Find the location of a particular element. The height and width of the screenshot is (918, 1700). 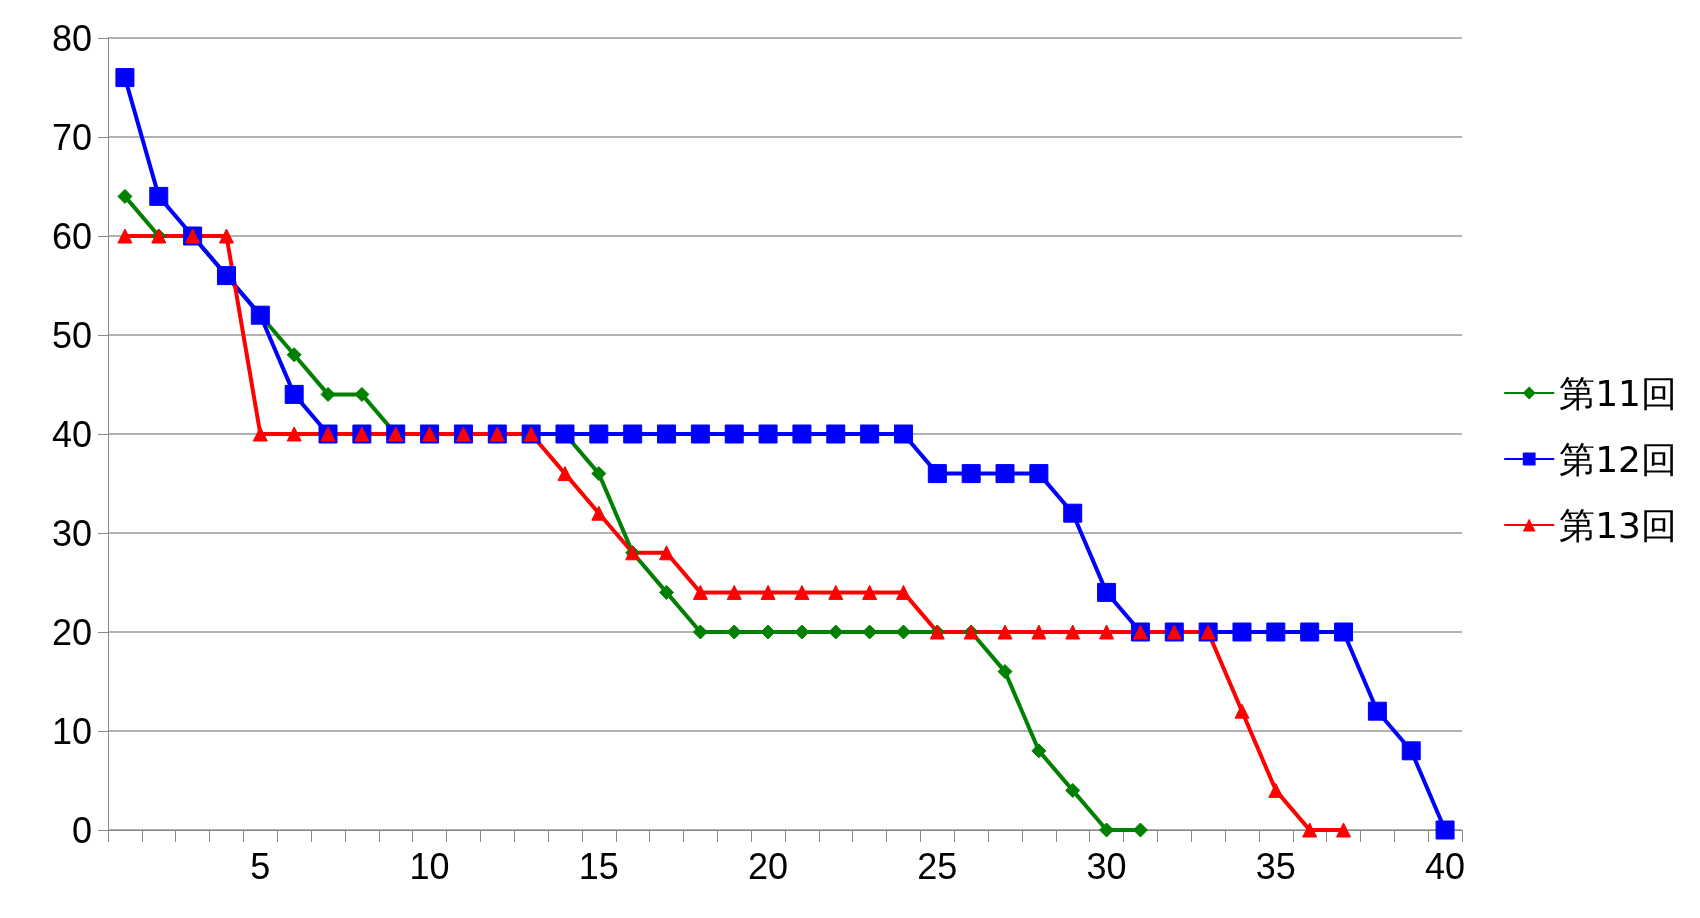

x-tick-label: 15 is located at coordinates (598, 866).